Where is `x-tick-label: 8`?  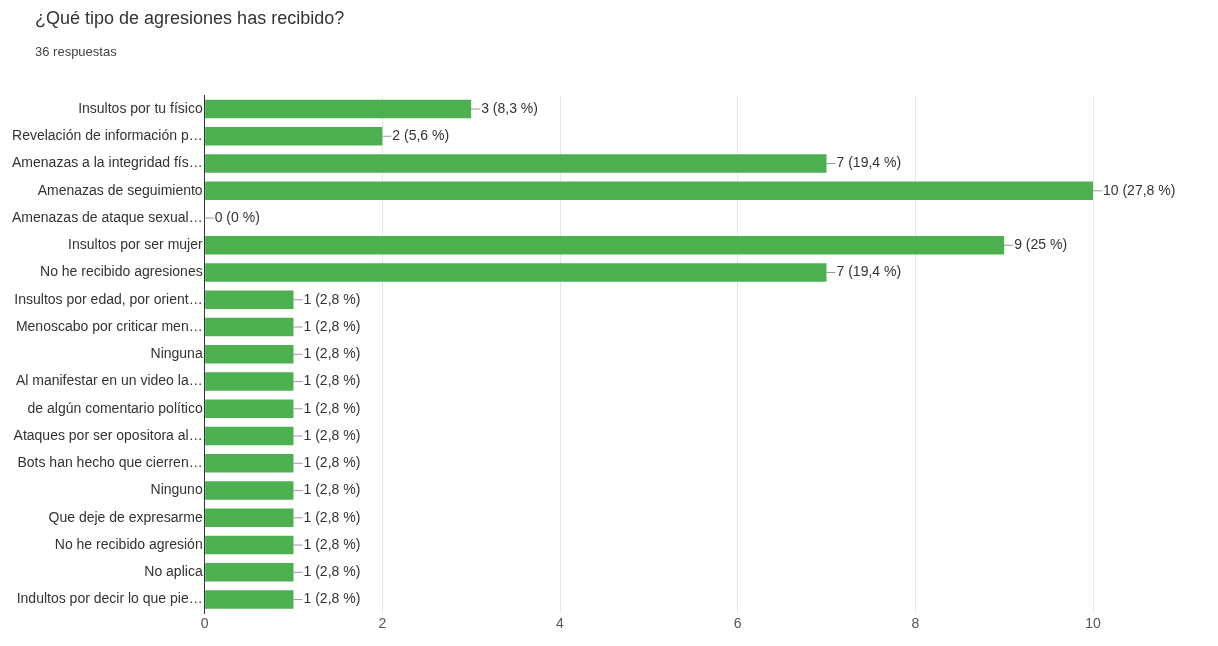
x-tick-label: 8 is located at coordinates (915, 623).